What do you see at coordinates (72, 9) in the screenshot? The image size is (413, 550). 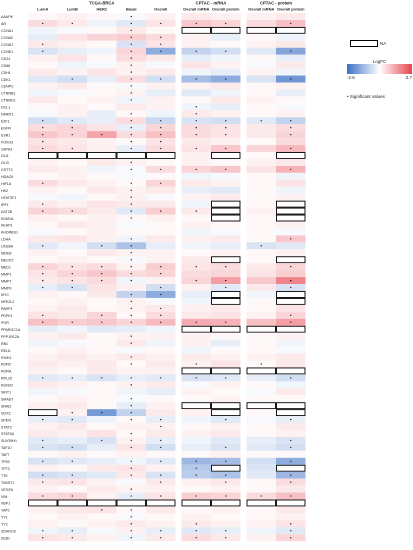 I see `column-header: LumB` at bounding box center [72, 9].